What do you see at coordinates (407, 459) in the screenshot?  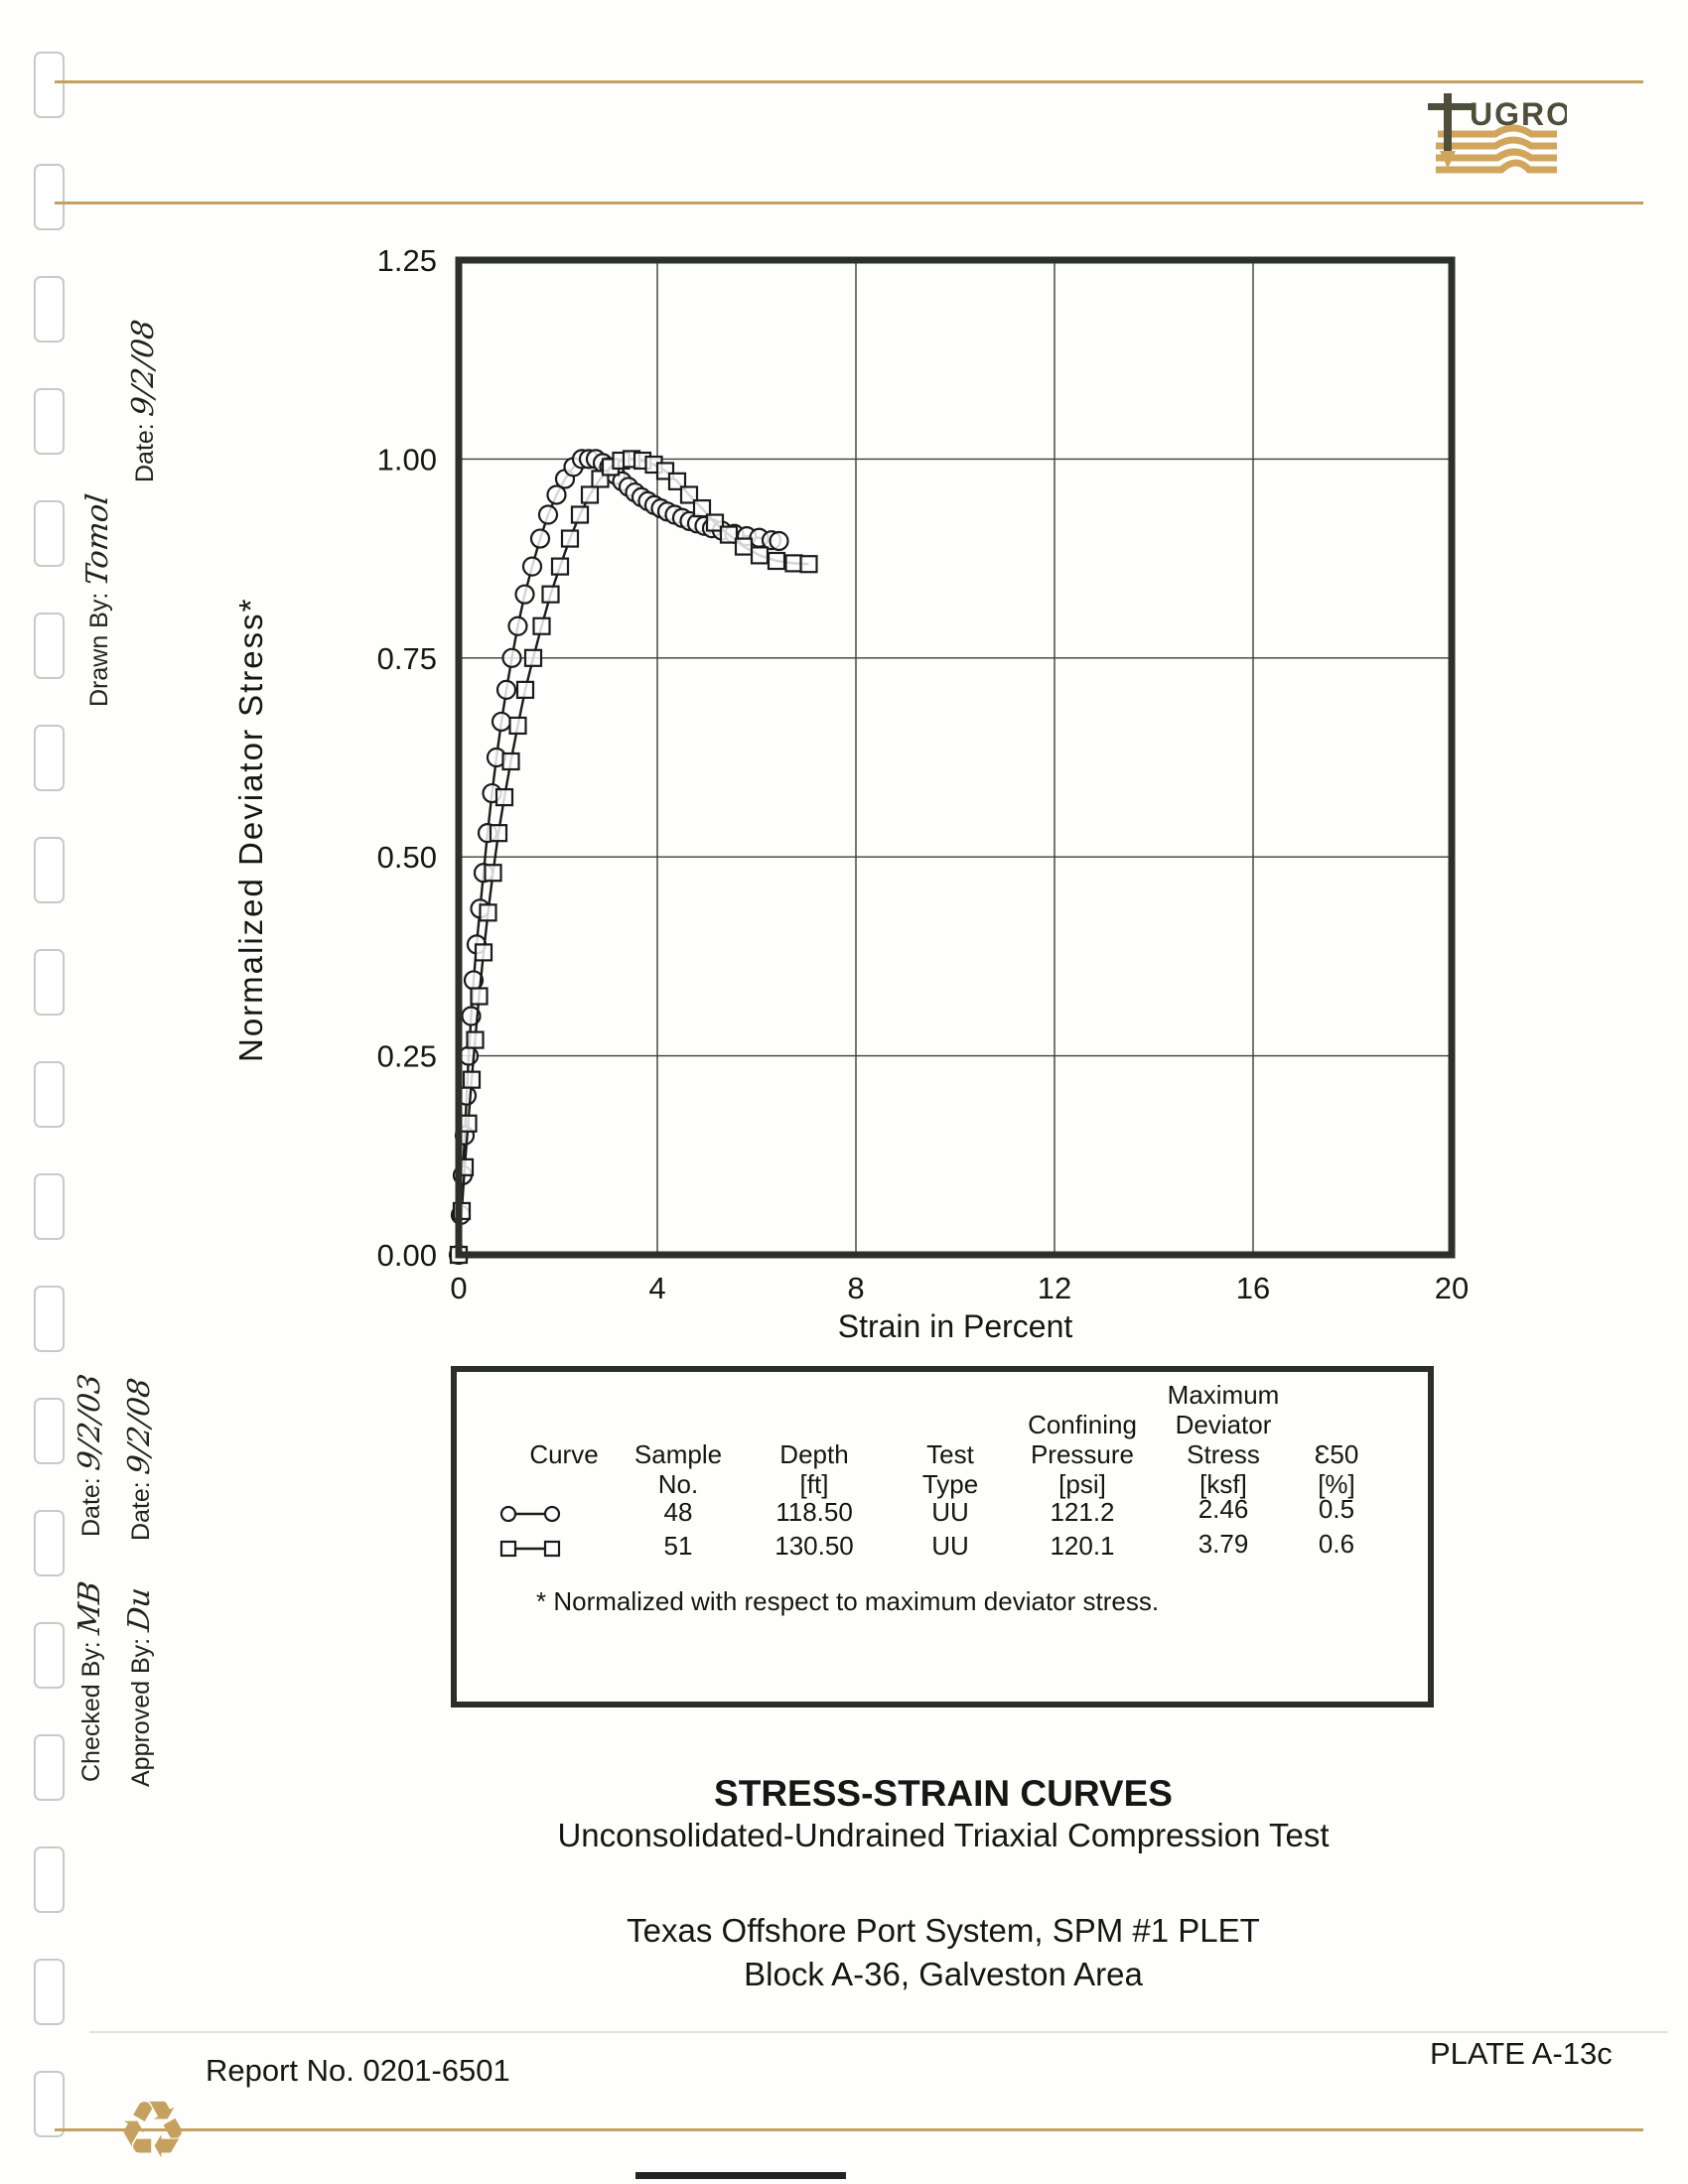 I see `y-tick-label: 1.00` at bounding box center [407, 459].